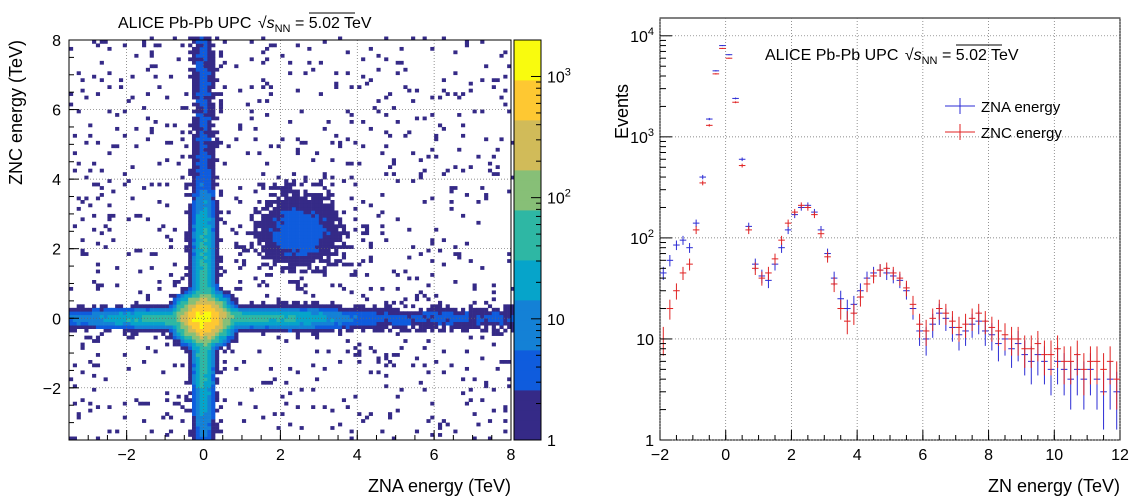 The height and width of the screenshot is (500, 1141). What do you see at coordinates (280, 455) in the screenshot?
I see `heatmap-x-tick-label: 2` at bounding box center [280, 455].